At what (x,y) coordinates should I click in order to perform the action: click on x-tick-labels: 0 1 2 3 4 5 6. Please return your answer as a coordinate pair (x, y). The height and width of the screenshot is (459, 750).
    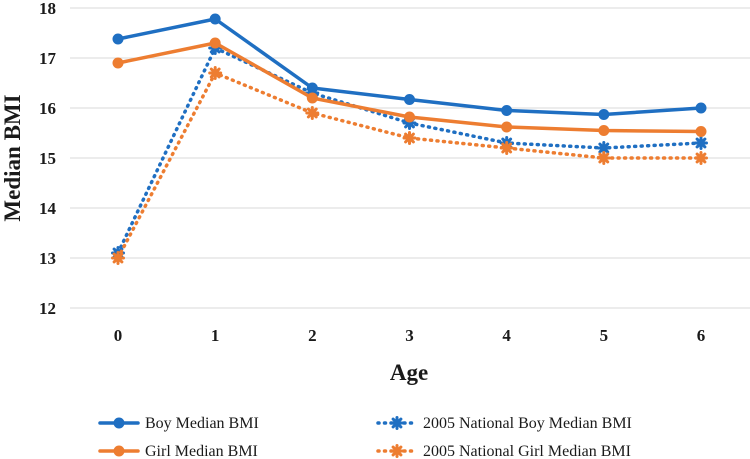
    Looking at the image, I should click on (410, 335).